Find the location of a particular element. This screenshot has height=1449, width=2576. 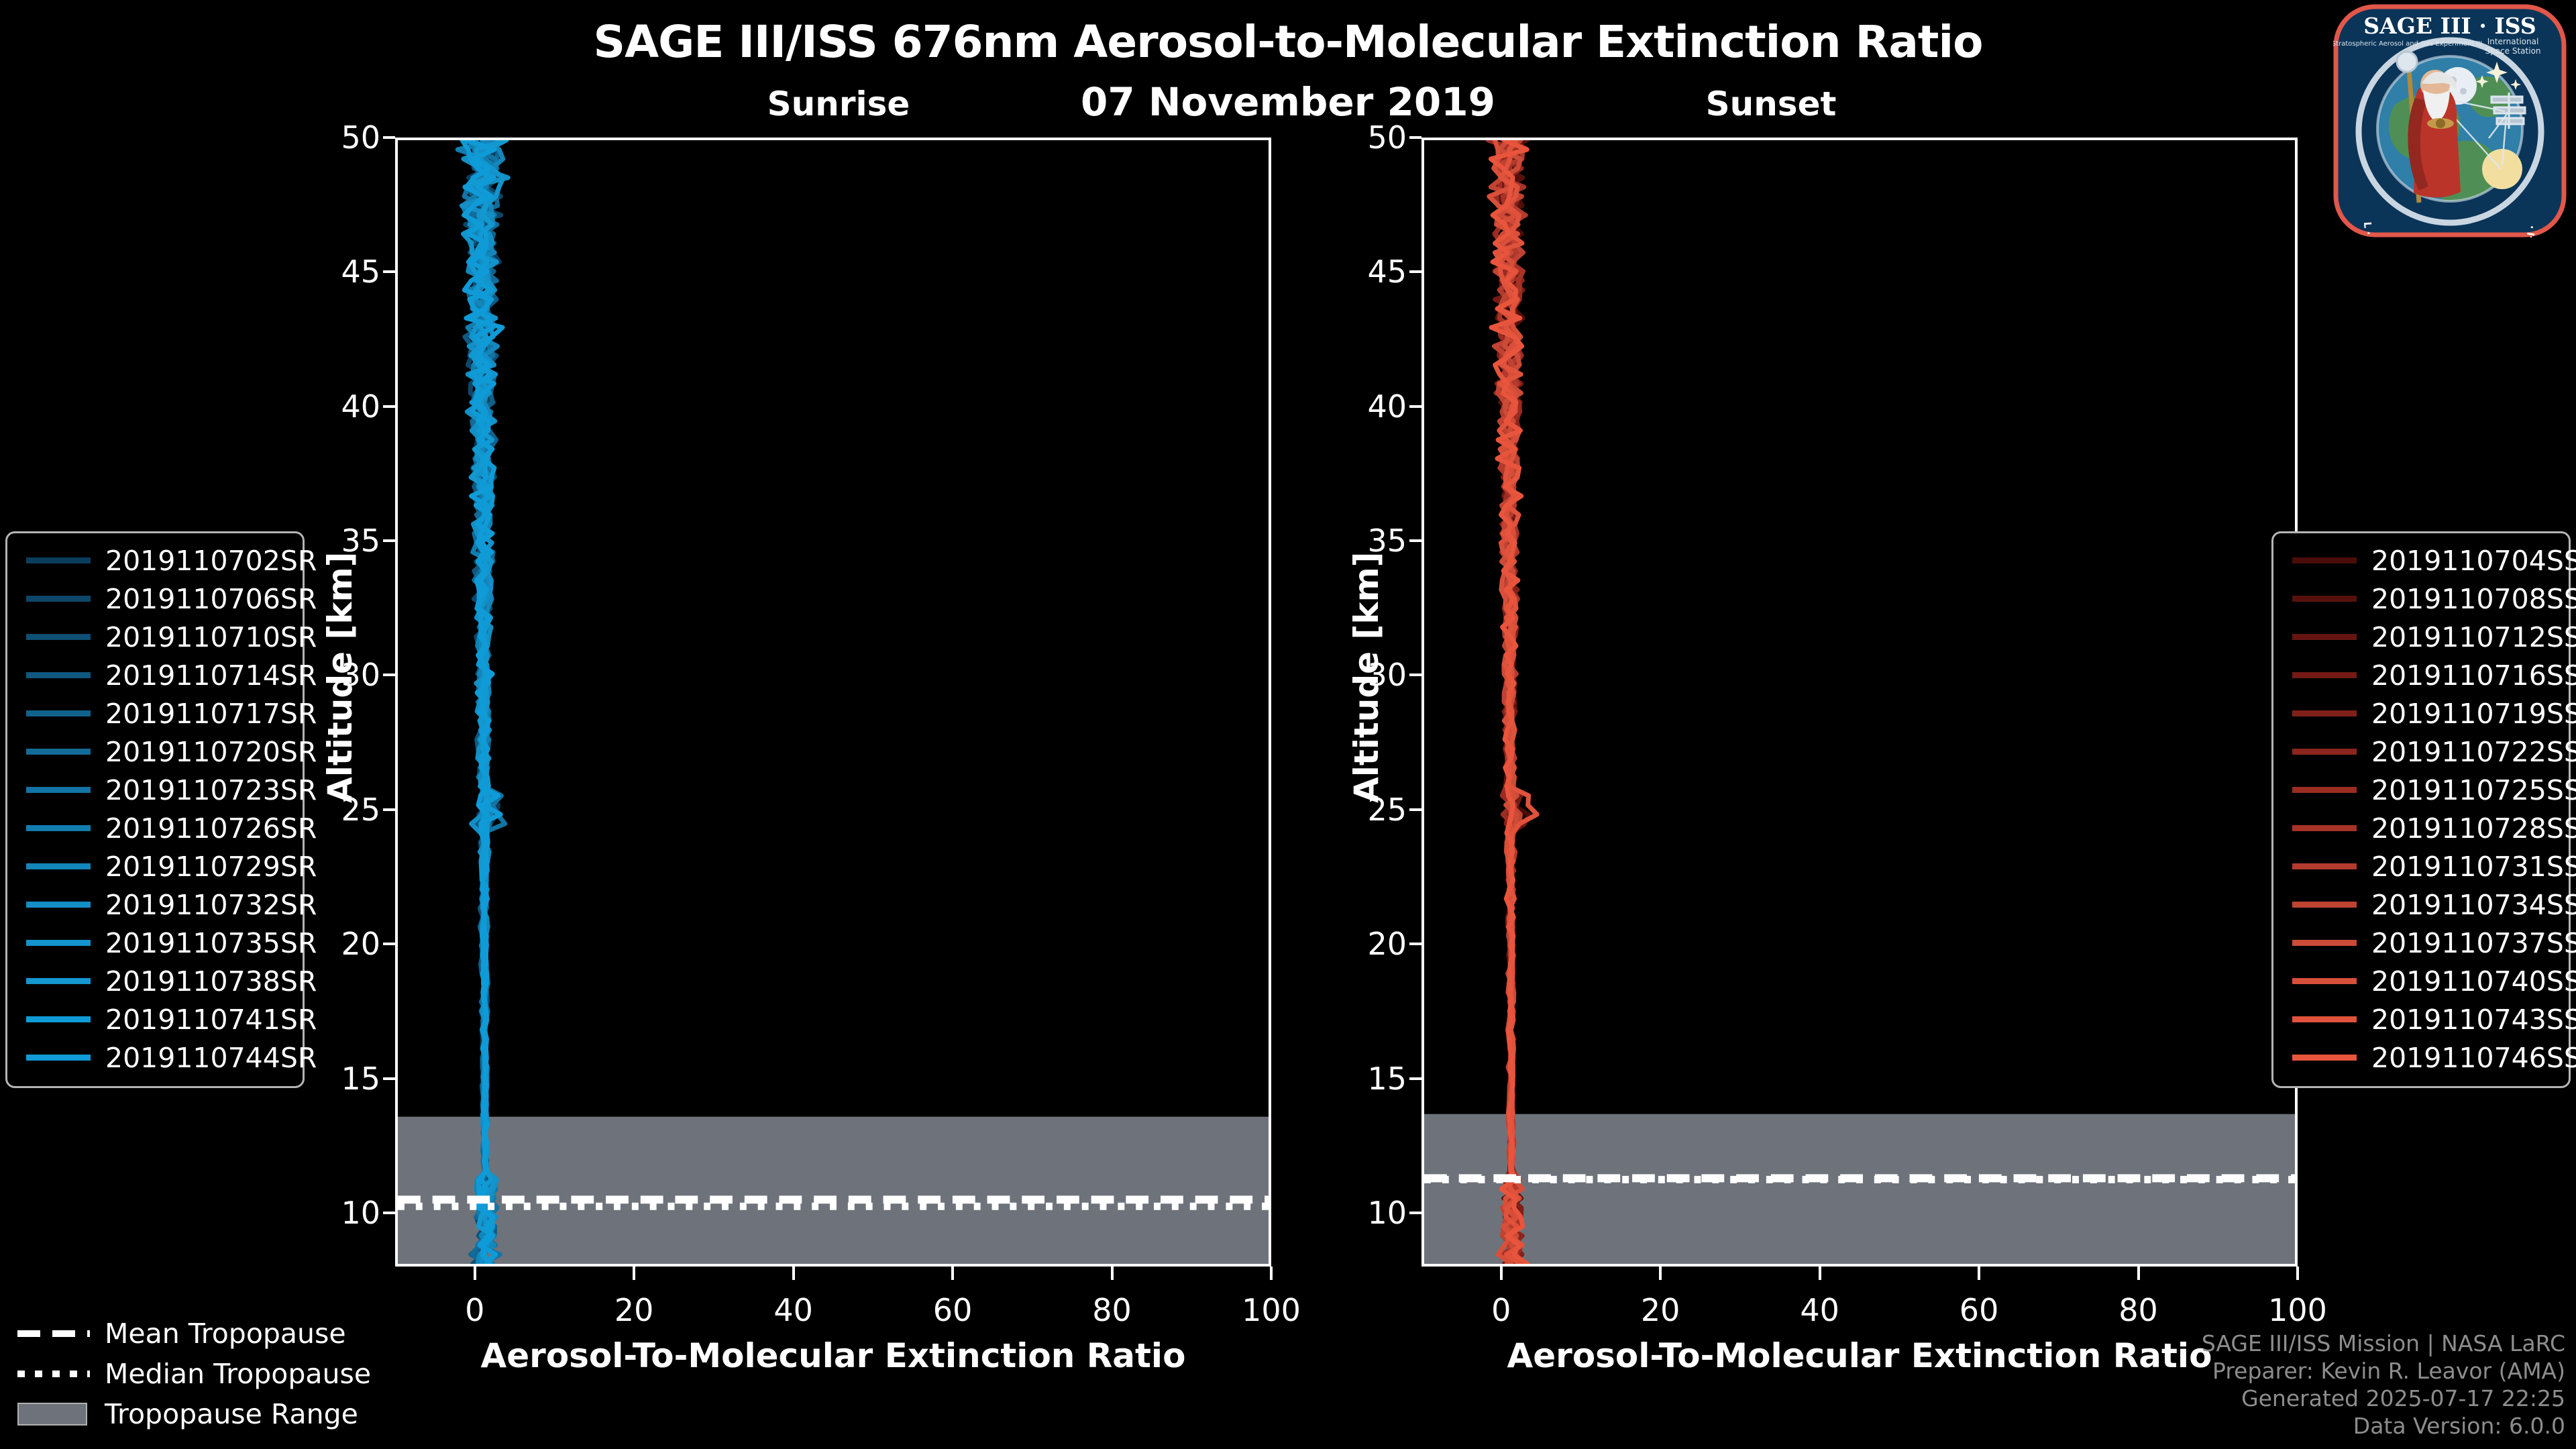

legend-item: 2019110704SS is located at coordinates (2431, 560).